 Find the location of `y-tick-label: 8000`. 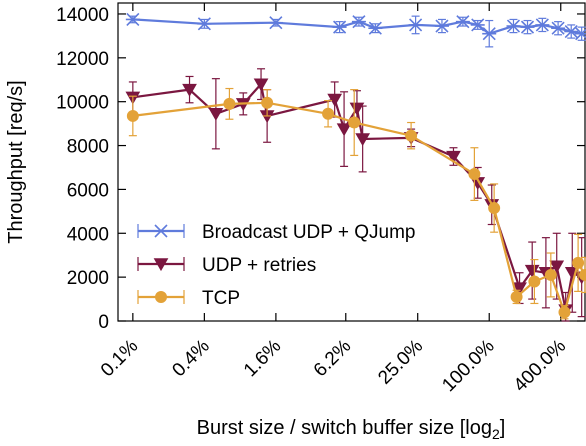

y-tick-label: 8000 is located at coordinates (88, 147).